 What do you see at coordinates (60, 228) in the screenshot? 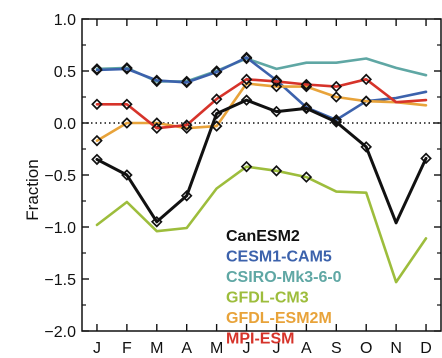
I see `y-tick-label: −1.0` at bounding box center [60, 228].